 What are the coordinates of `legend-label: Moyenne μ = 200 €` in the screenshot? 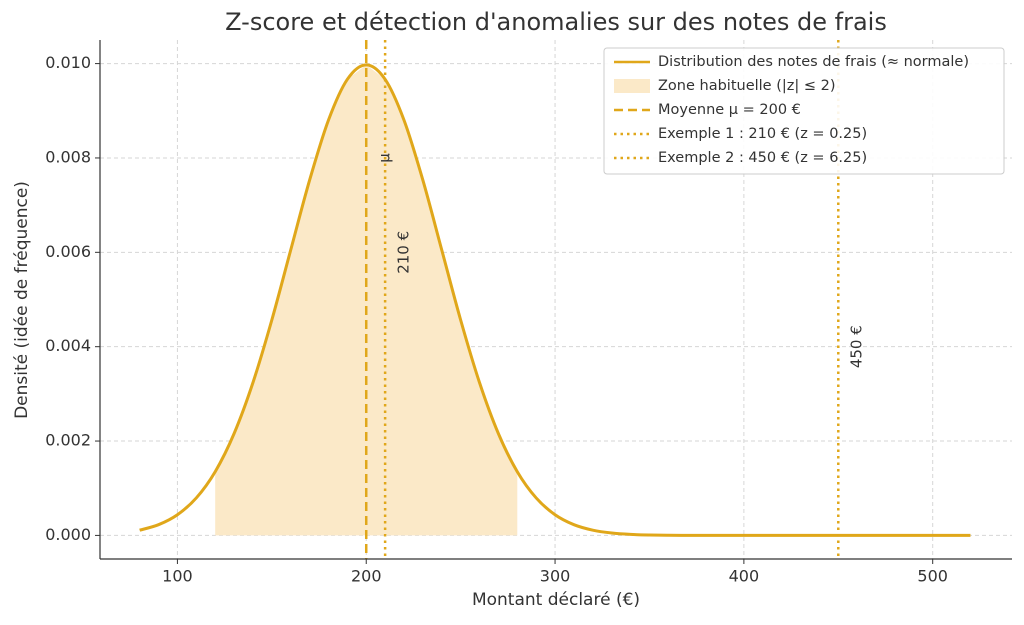 It's located at (729, 110).